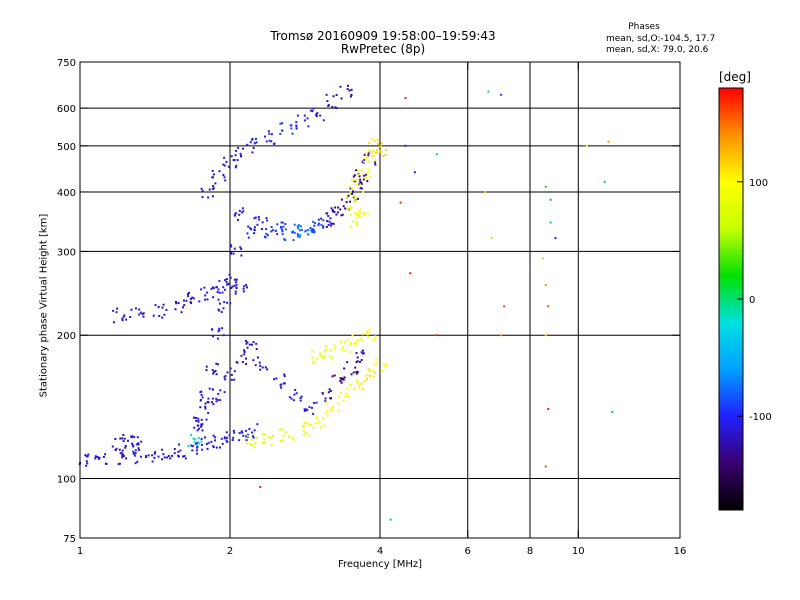  Describe the element at coordinates (66, 193) in the screenshot. I see `y-tick-label: 400` at that location.